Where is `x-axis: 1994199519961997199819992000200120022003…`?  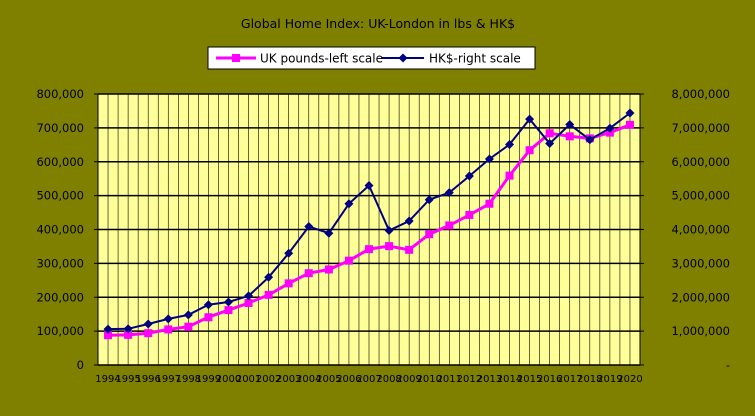 x-axis: 1994199519961997199819992000200120022003… is located at coordinates (368, 379).